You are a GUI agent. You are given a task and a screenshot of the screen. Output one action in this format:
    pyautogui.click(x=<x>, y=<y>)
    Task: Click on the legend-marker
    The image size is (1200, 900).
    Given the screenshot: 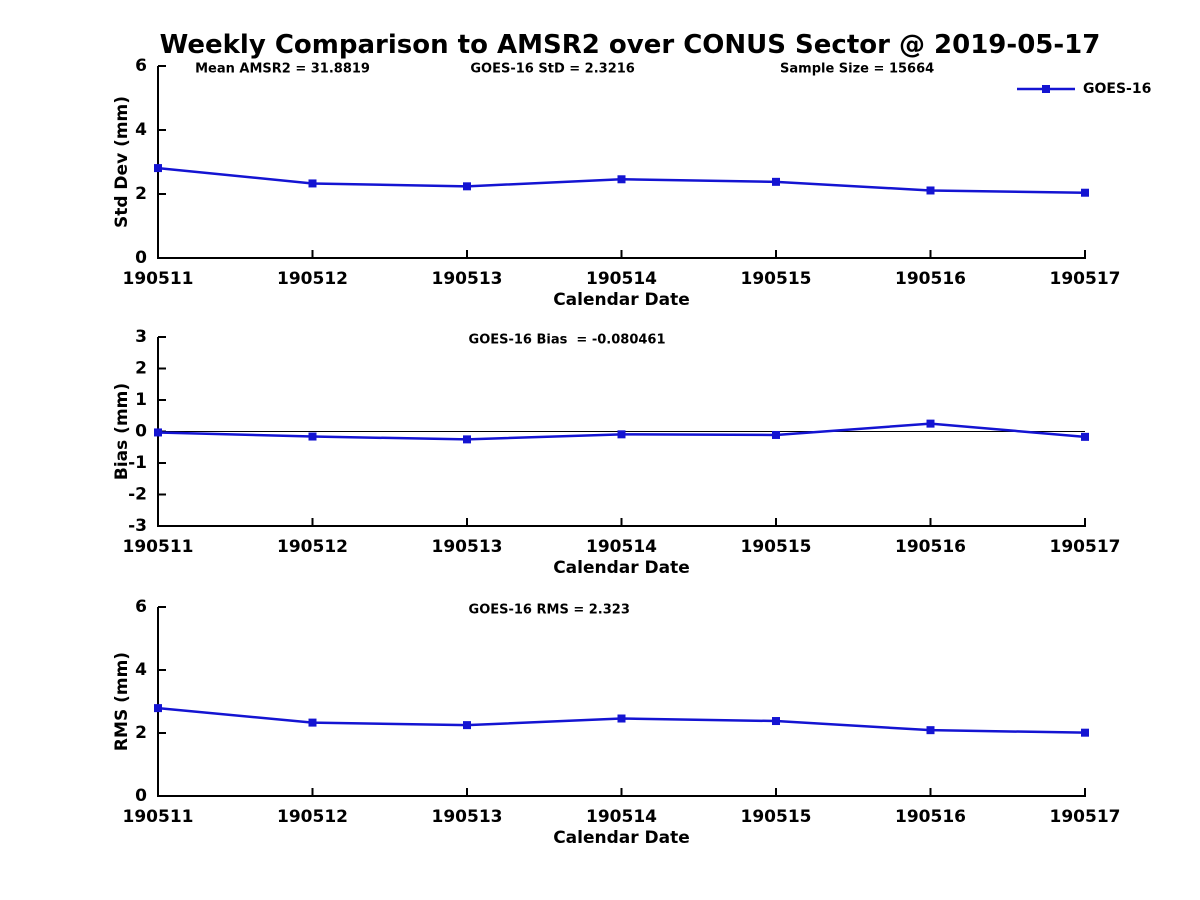 What is the action you would take?
    pyautogui.click(x=1046, y=89)
    